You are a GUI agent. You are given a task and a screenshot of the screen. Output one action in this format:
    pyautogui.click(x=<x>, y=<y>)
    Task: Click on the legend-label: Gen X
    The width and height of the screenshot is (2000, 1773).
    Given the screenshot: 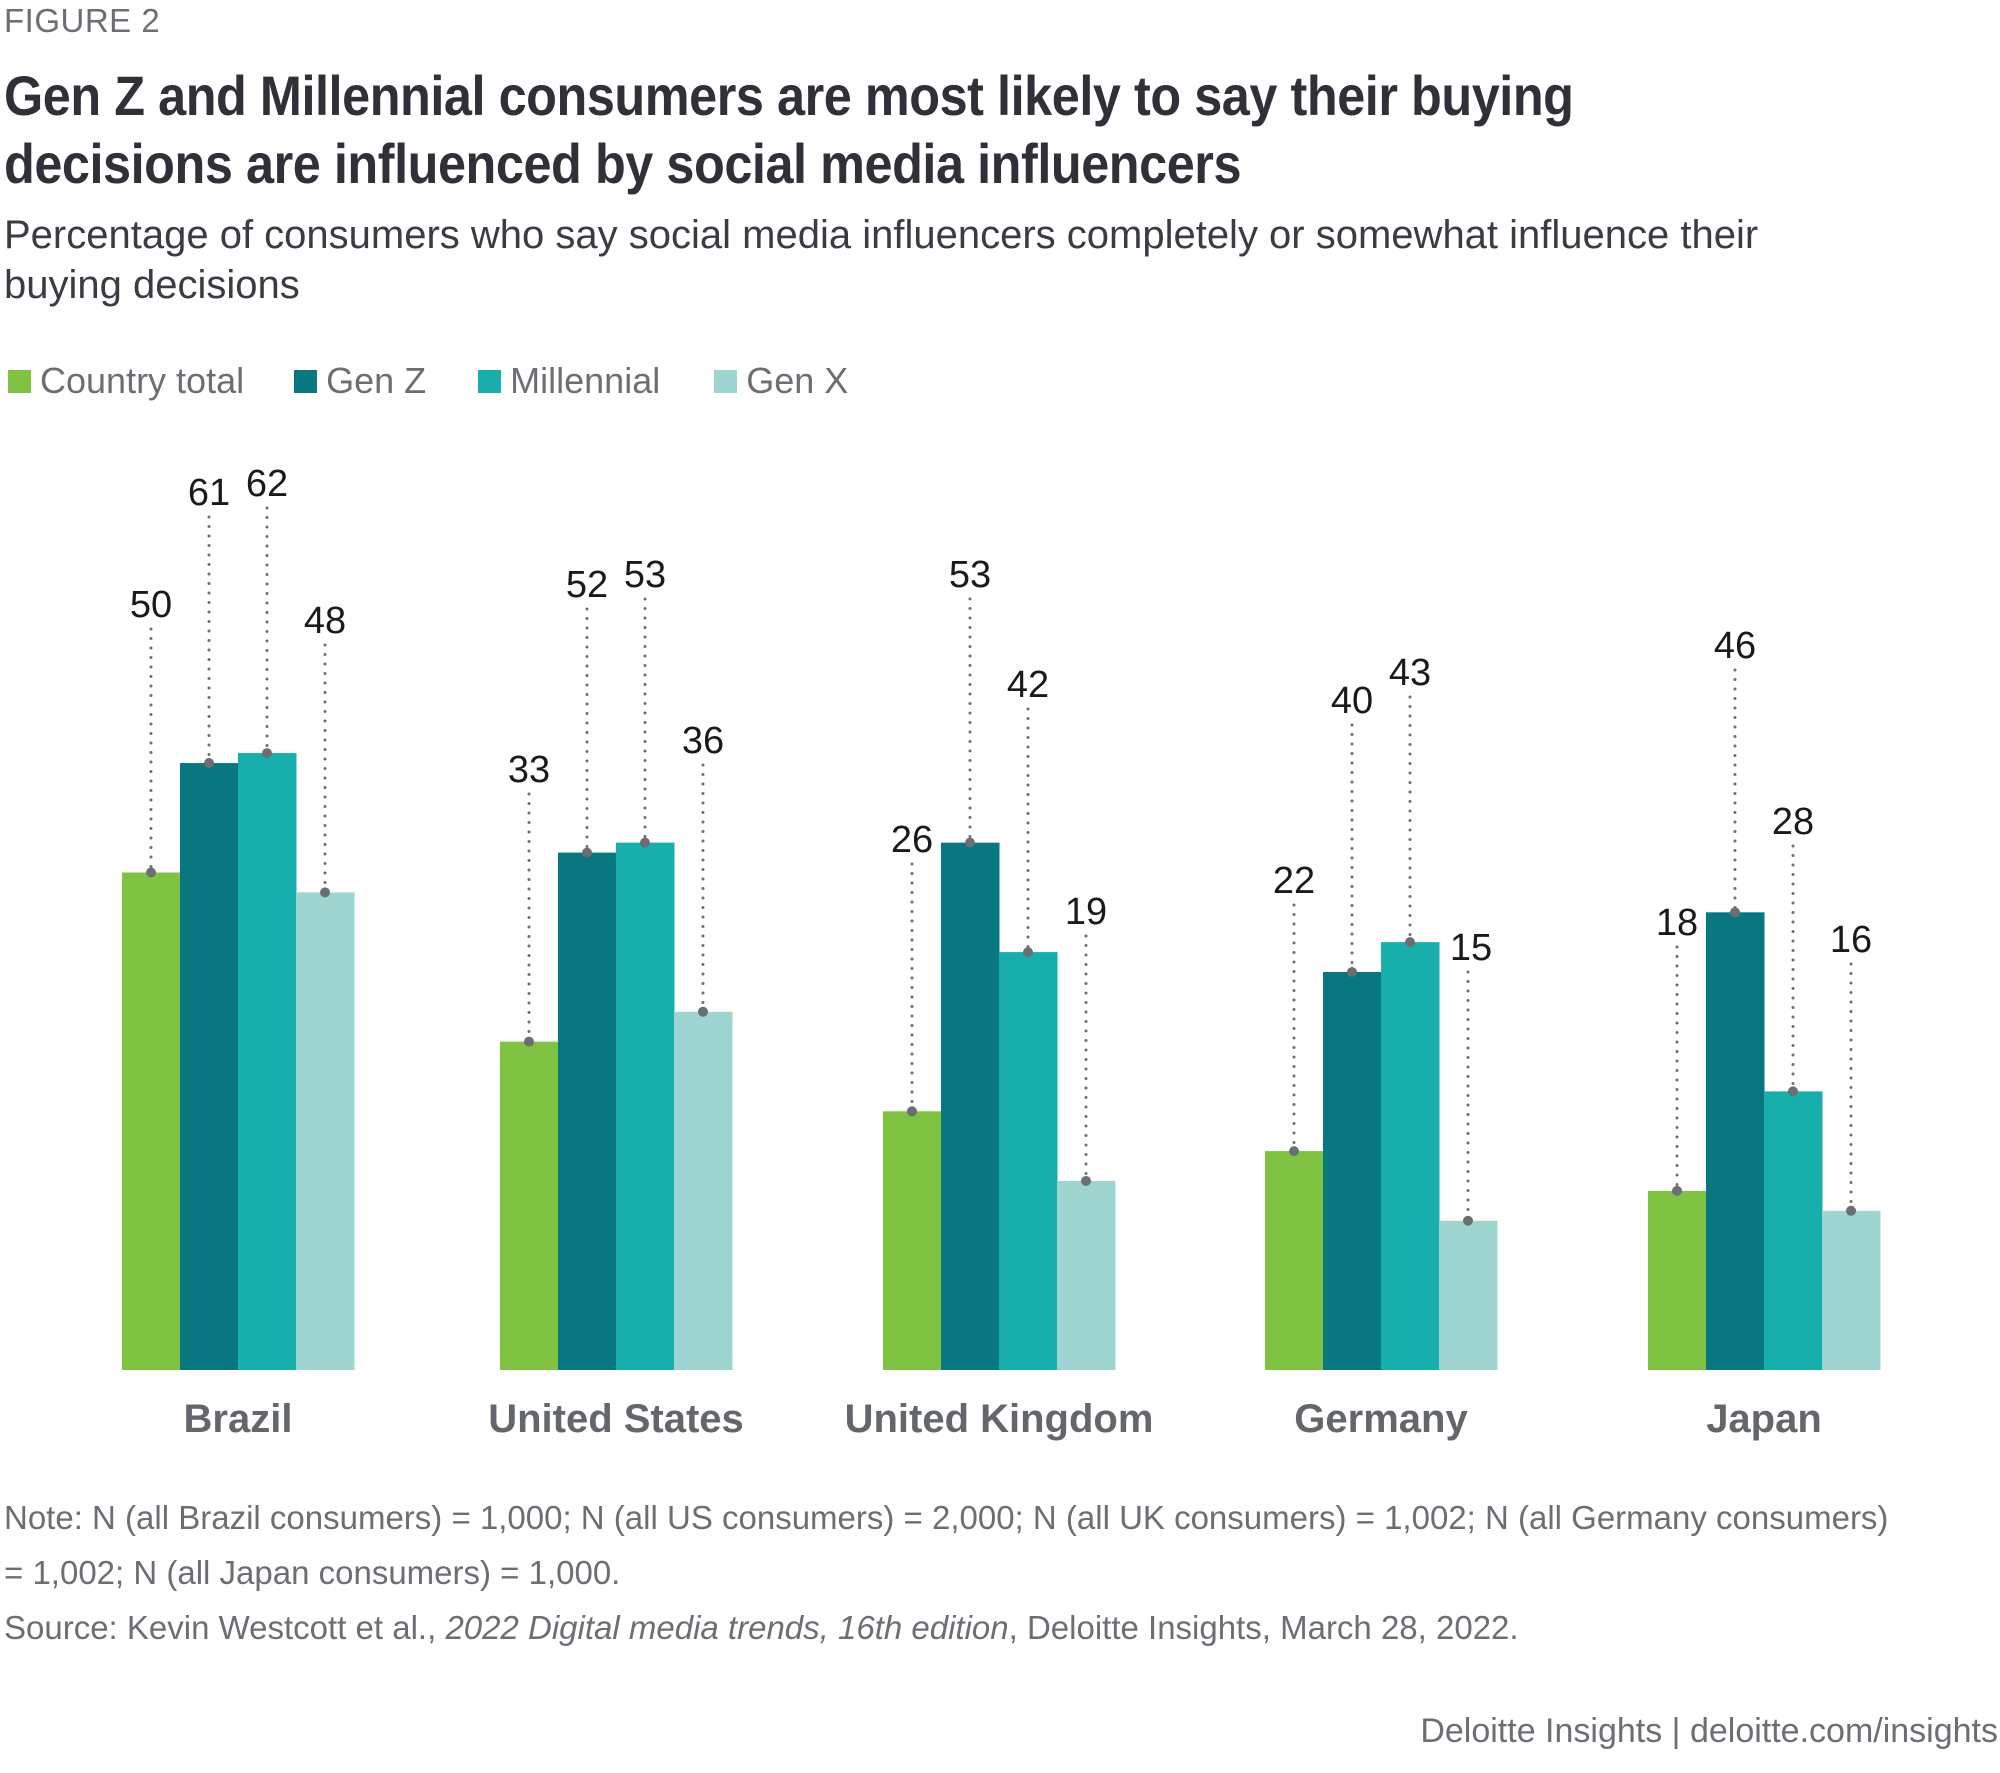 What is the action you would take?
    pyautogui.click(x=797, y=380)
    